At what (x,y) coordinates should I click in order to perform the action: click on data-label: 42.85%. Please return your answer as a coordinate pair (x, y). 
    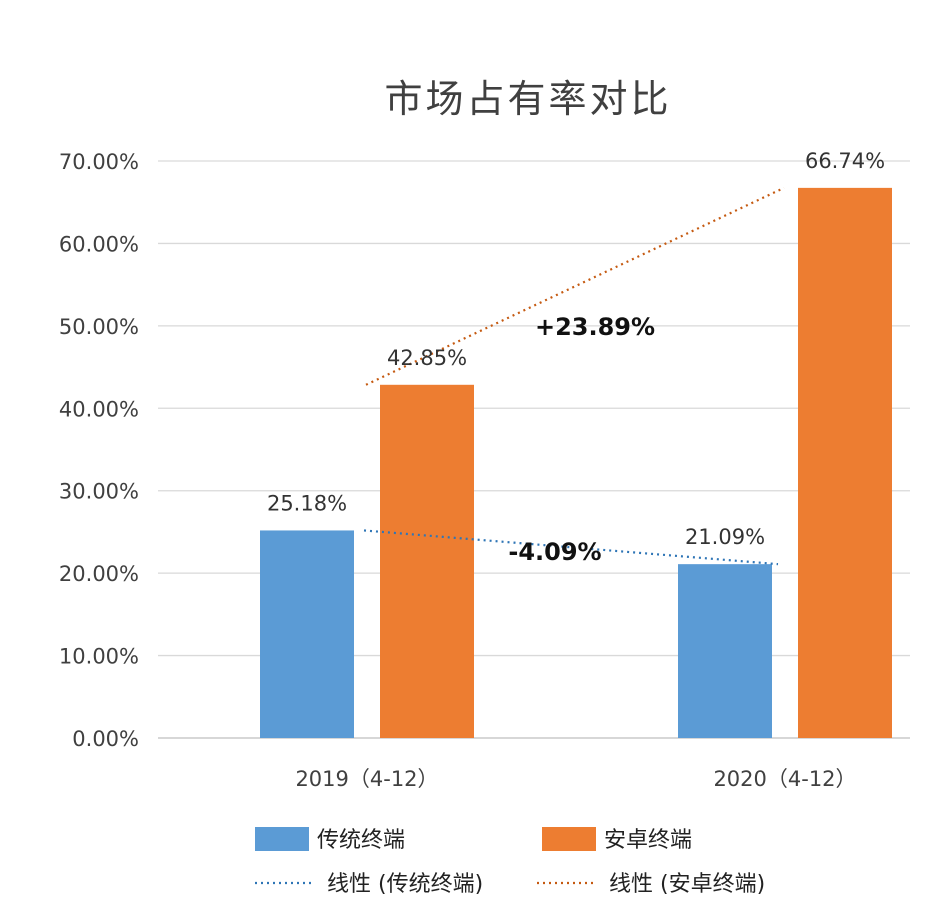
    Looking at the image, I should click on (427, 358).